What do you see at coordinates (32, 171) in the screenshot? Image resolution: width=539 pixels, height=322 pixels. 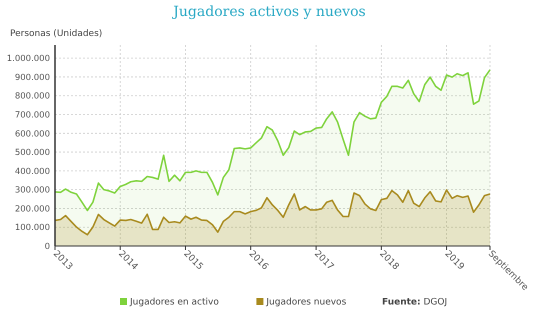 I see `y-tick-label: 400.000` at bounding box center [32, 171].